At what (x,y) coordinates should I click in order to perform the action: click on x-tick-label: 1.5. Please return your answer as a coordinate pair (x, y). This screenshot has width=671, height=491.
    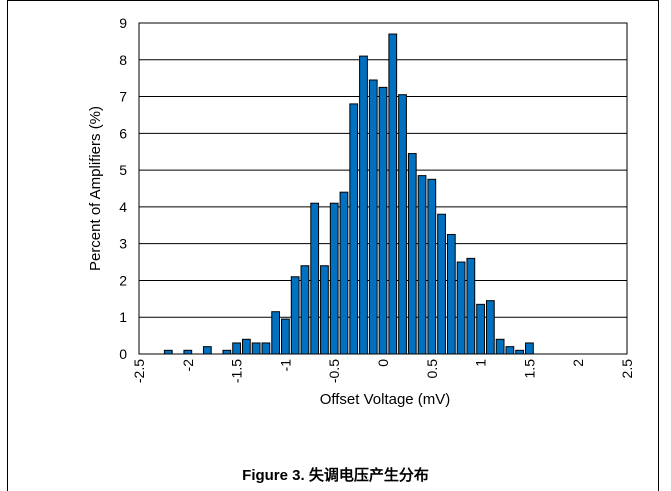
    Looking at the image, I should click on (529, 369).